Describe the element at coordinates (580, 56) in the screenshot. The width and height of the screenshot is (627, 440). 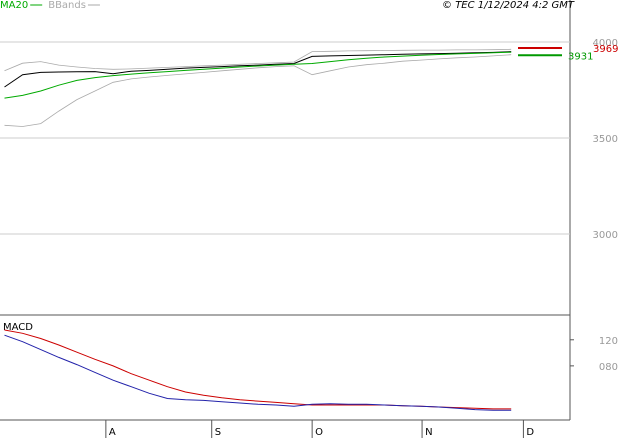
I see `last-value-label: 3931` at that location.